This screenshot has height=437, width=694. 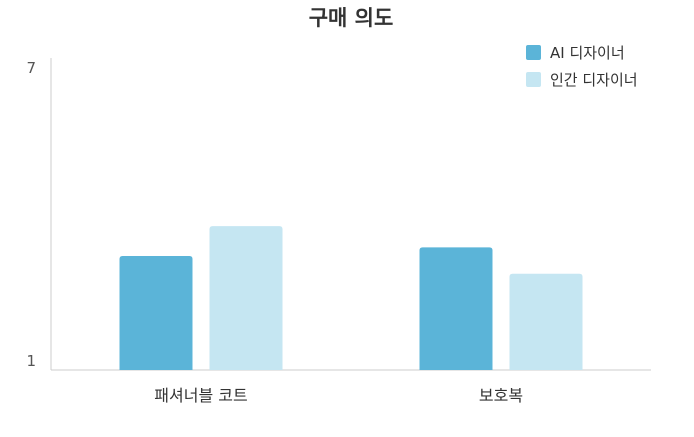 What do you see at coordinates (587, 53) in the screenshot?
I see `legend-label-0: AI 디자이너` at bounding box center [587, 53].